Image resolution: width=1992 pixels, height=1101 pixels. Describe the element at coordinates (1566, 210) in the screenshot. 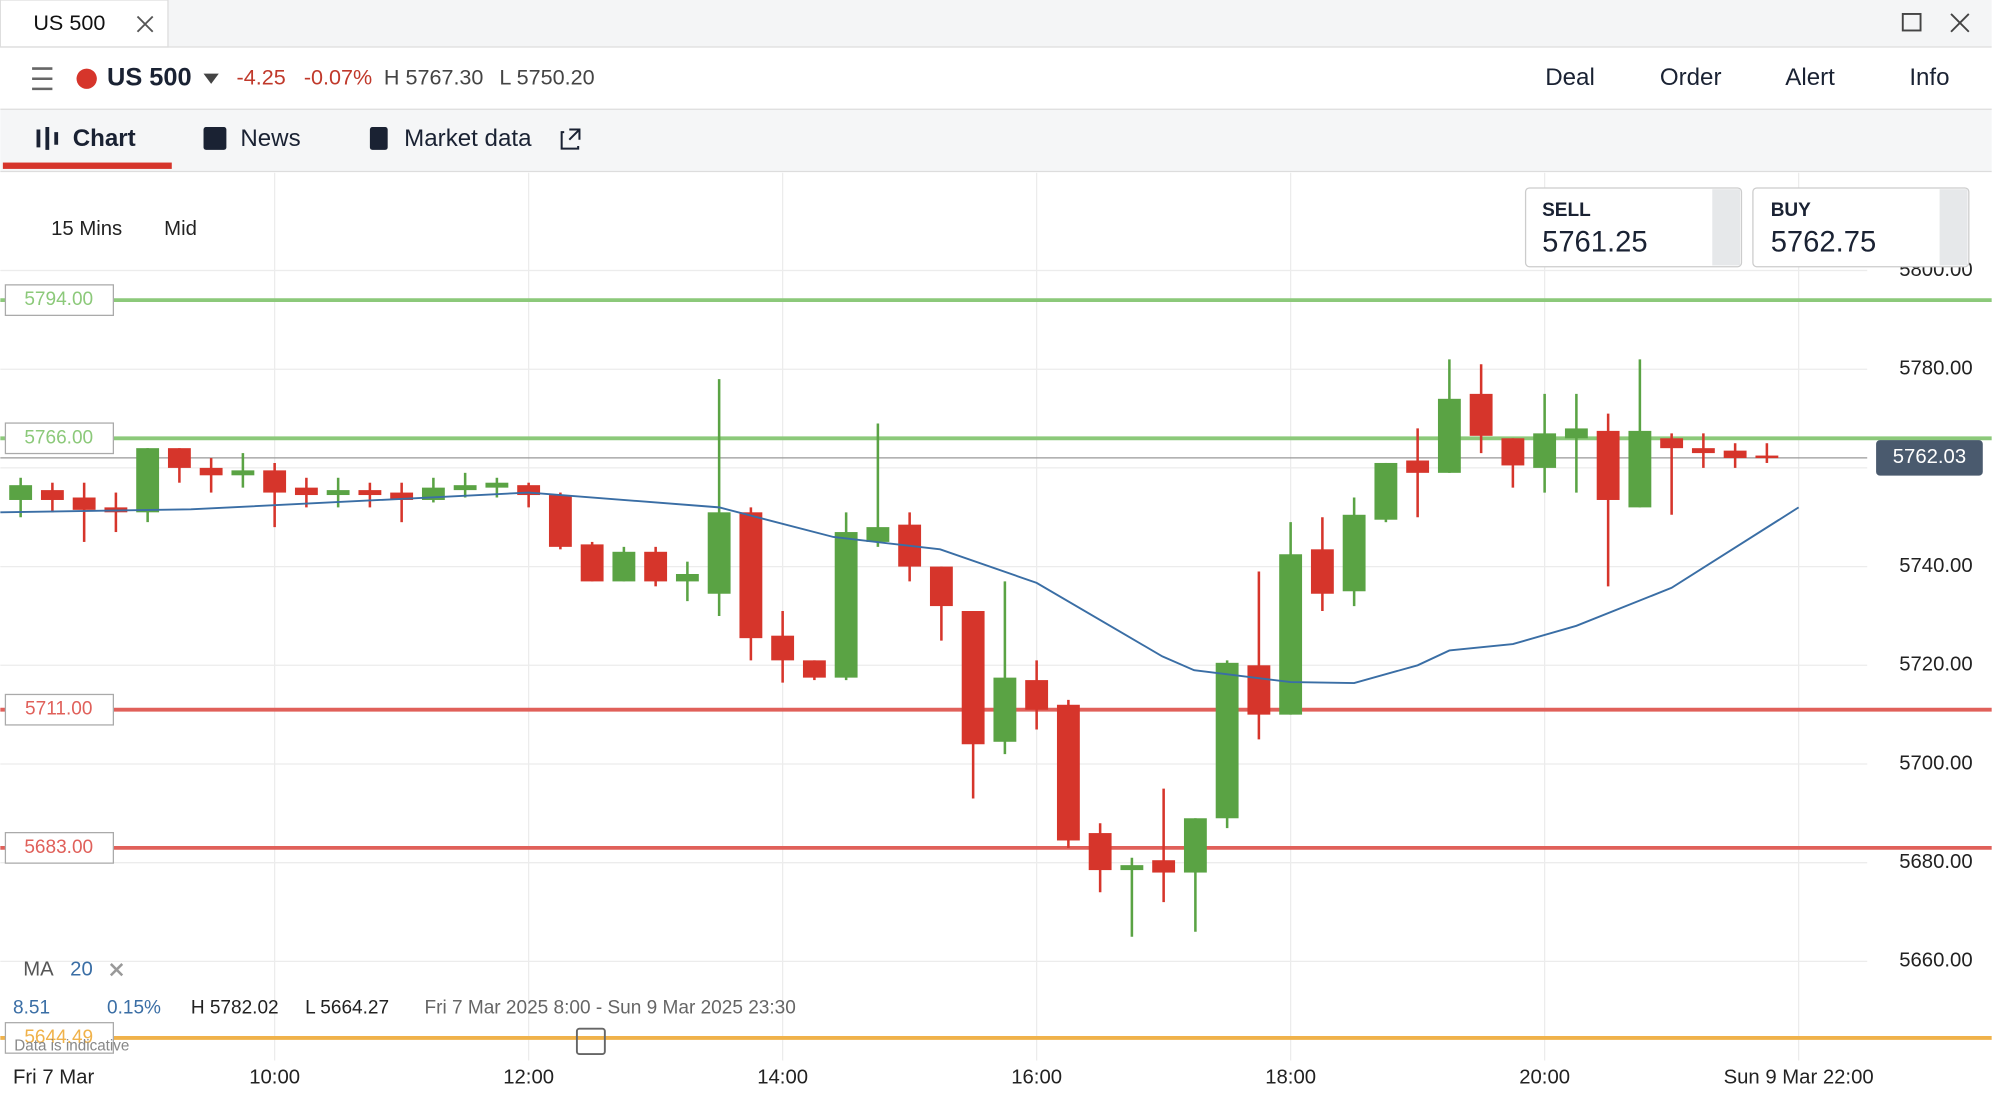

I see `sell-label: SELL` at that location.